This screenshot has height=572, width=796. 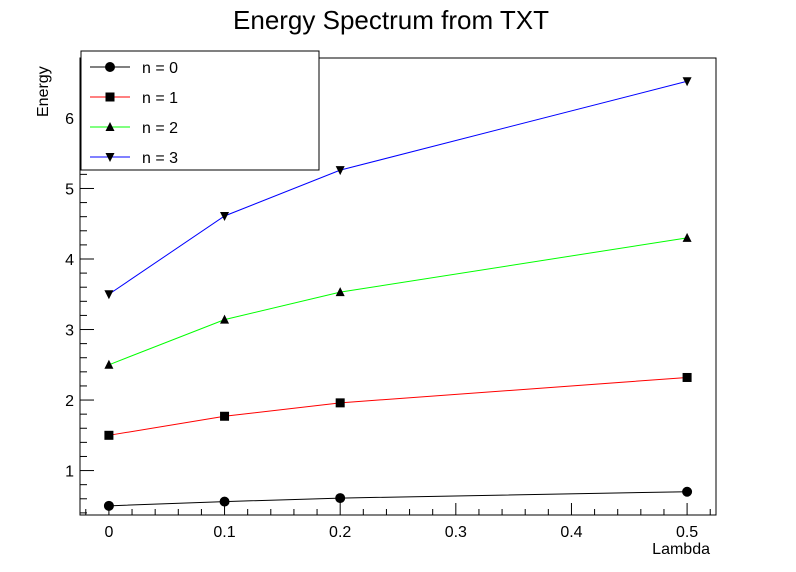 I want to click on x-tick-label: 0.1, so click(x=224, y=532).